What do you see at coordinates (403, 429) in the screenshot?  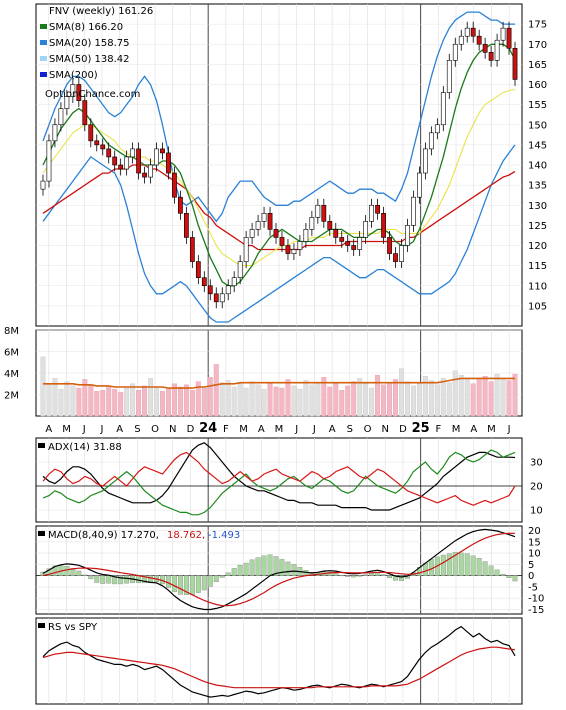 I see `x-tick-label: D` at bounding box center [403, 429].